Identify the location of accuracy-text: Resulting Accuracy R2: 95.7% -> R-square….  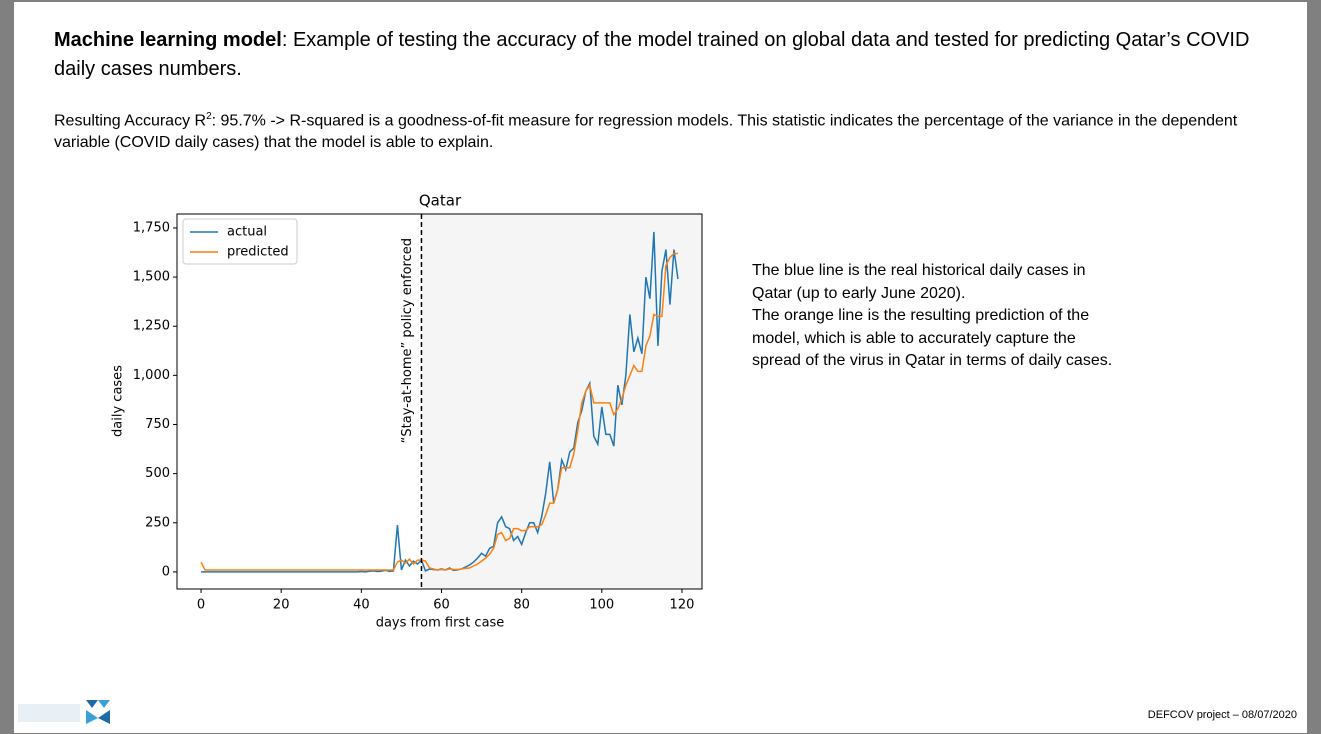
(654, 130).